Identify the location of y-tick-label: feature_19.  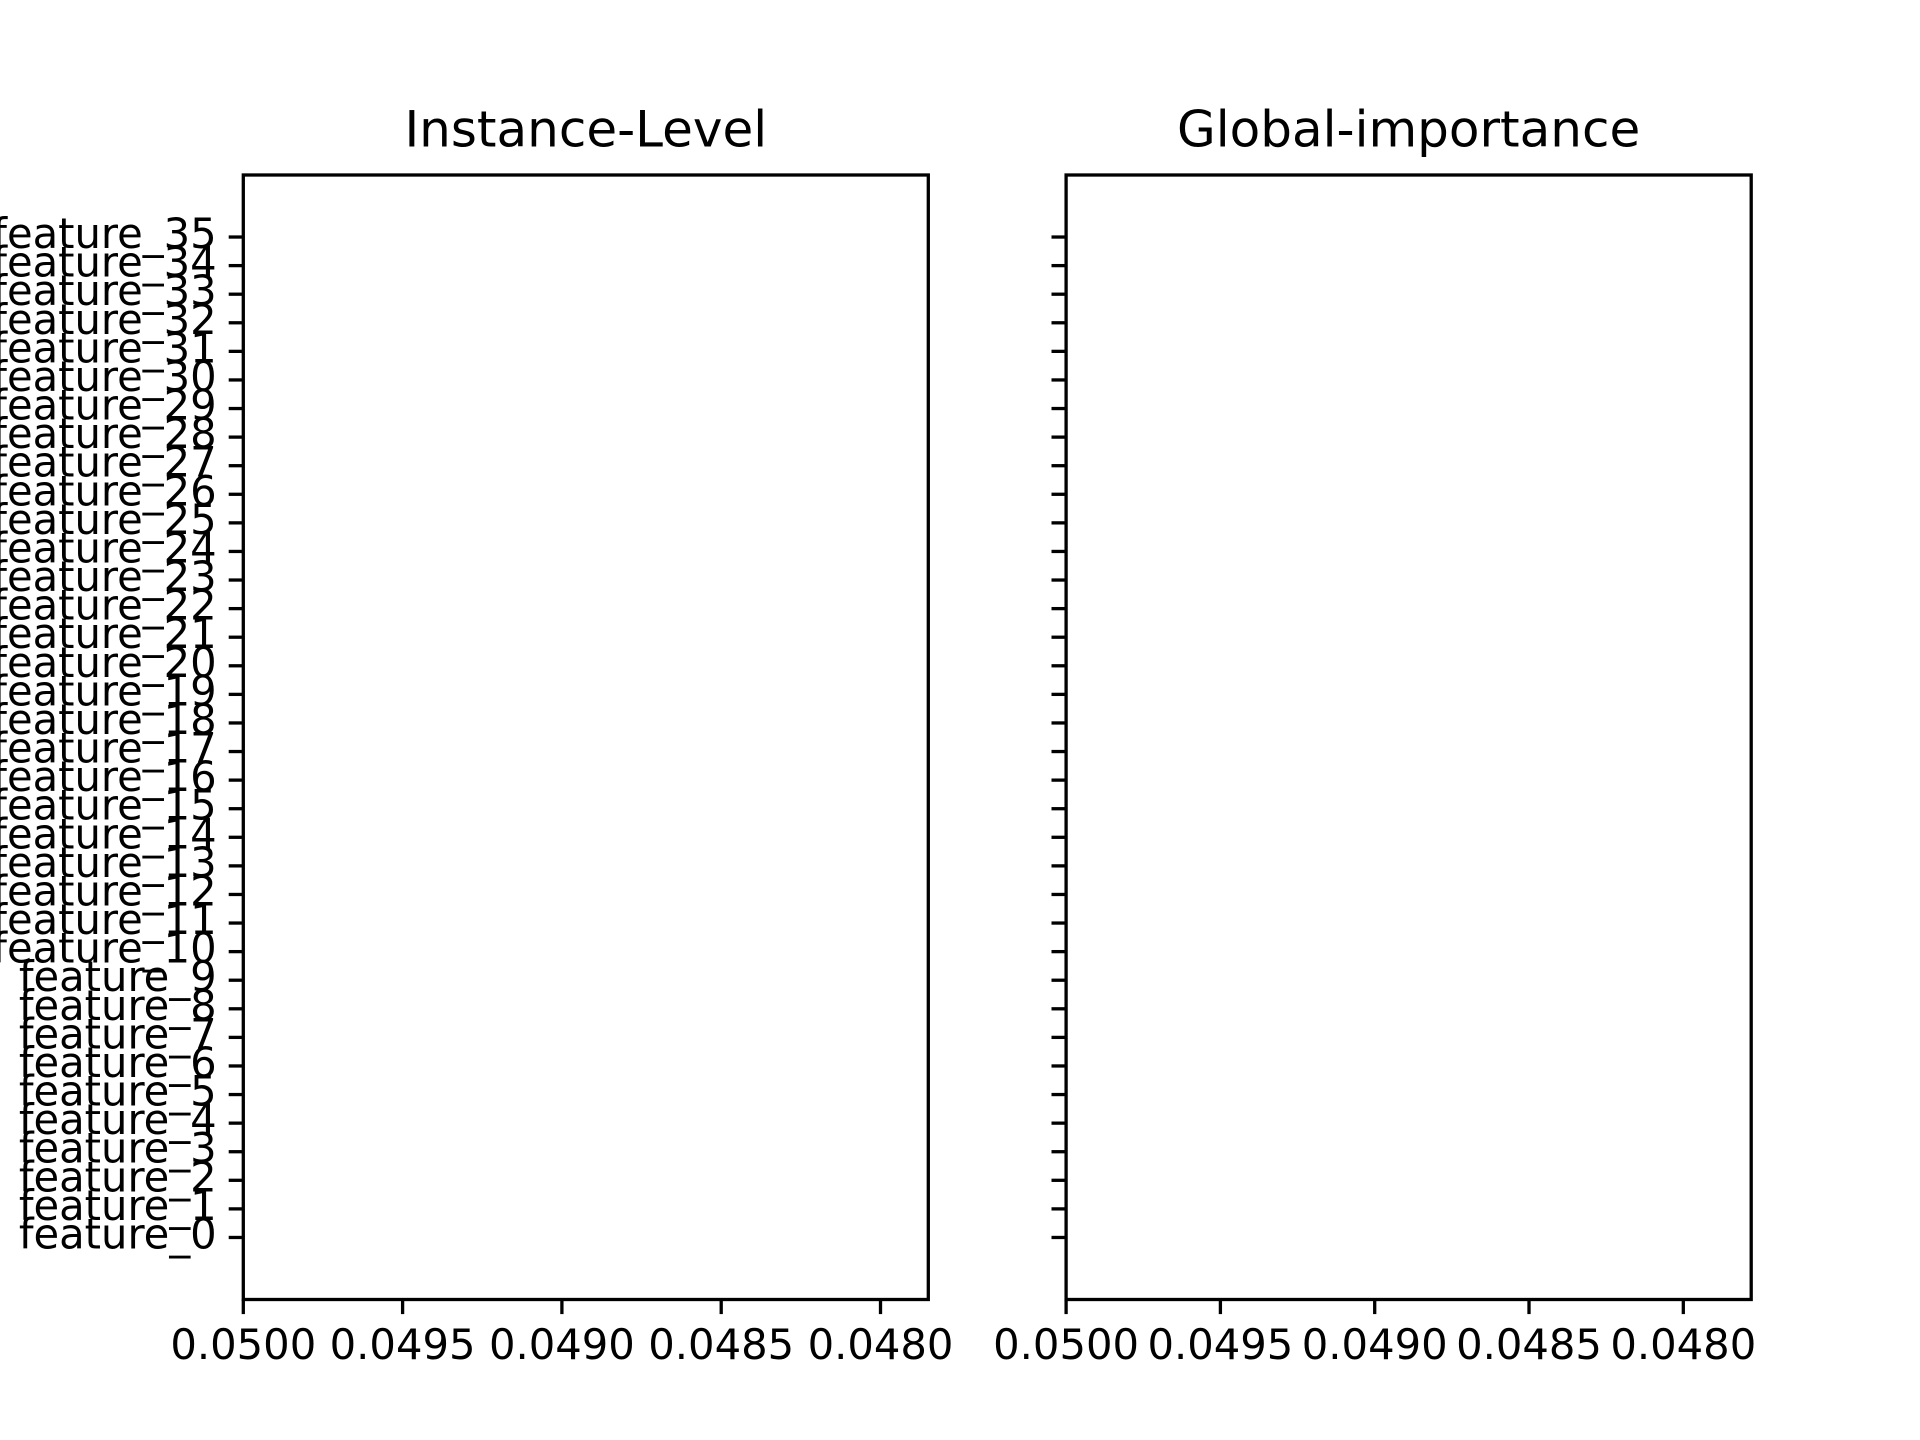
(108, 690).